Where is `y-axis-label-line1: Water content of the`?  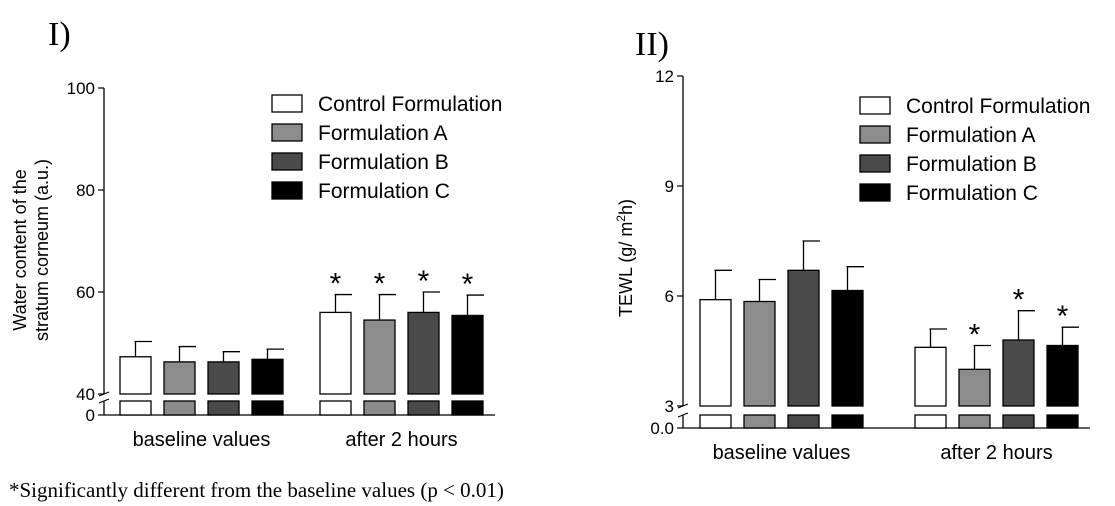 y-axis-label-line1: Water content of the is located at coordinates (20, 249).